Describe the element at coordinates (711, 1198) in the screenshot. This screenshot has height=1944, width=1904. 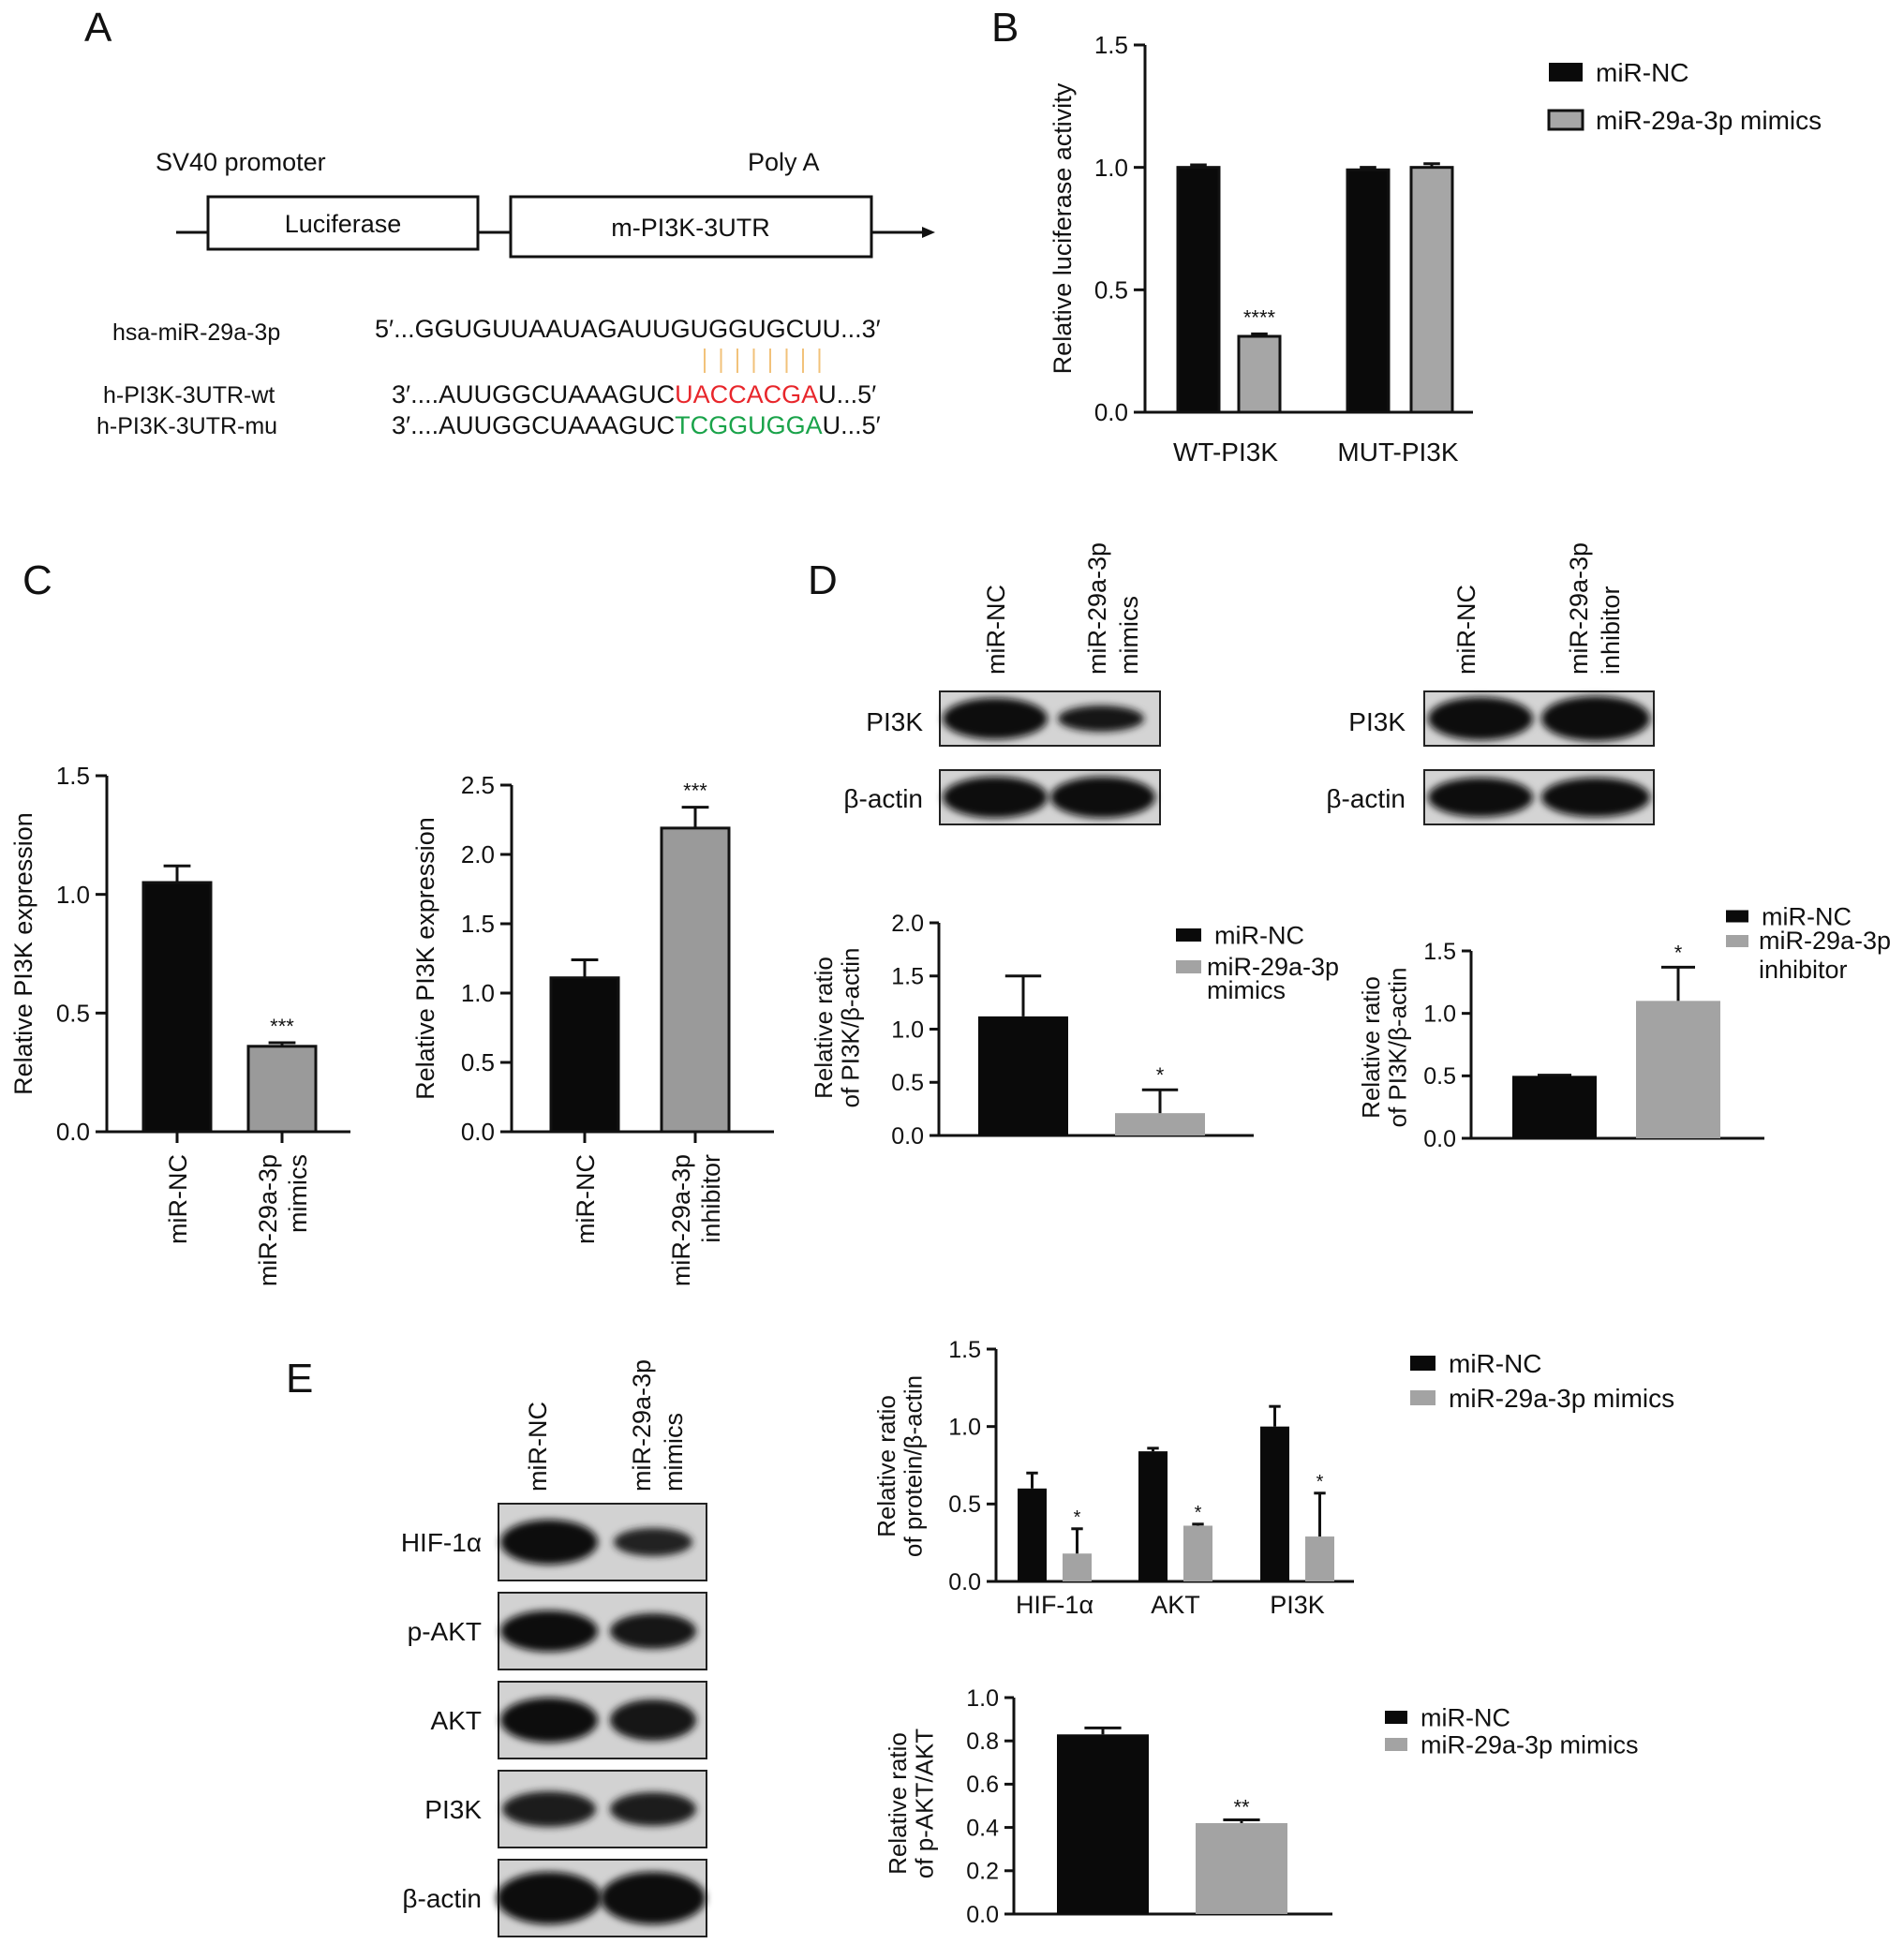
I see `chart-c2-x-tick-label-2: inhibitor` at that location.